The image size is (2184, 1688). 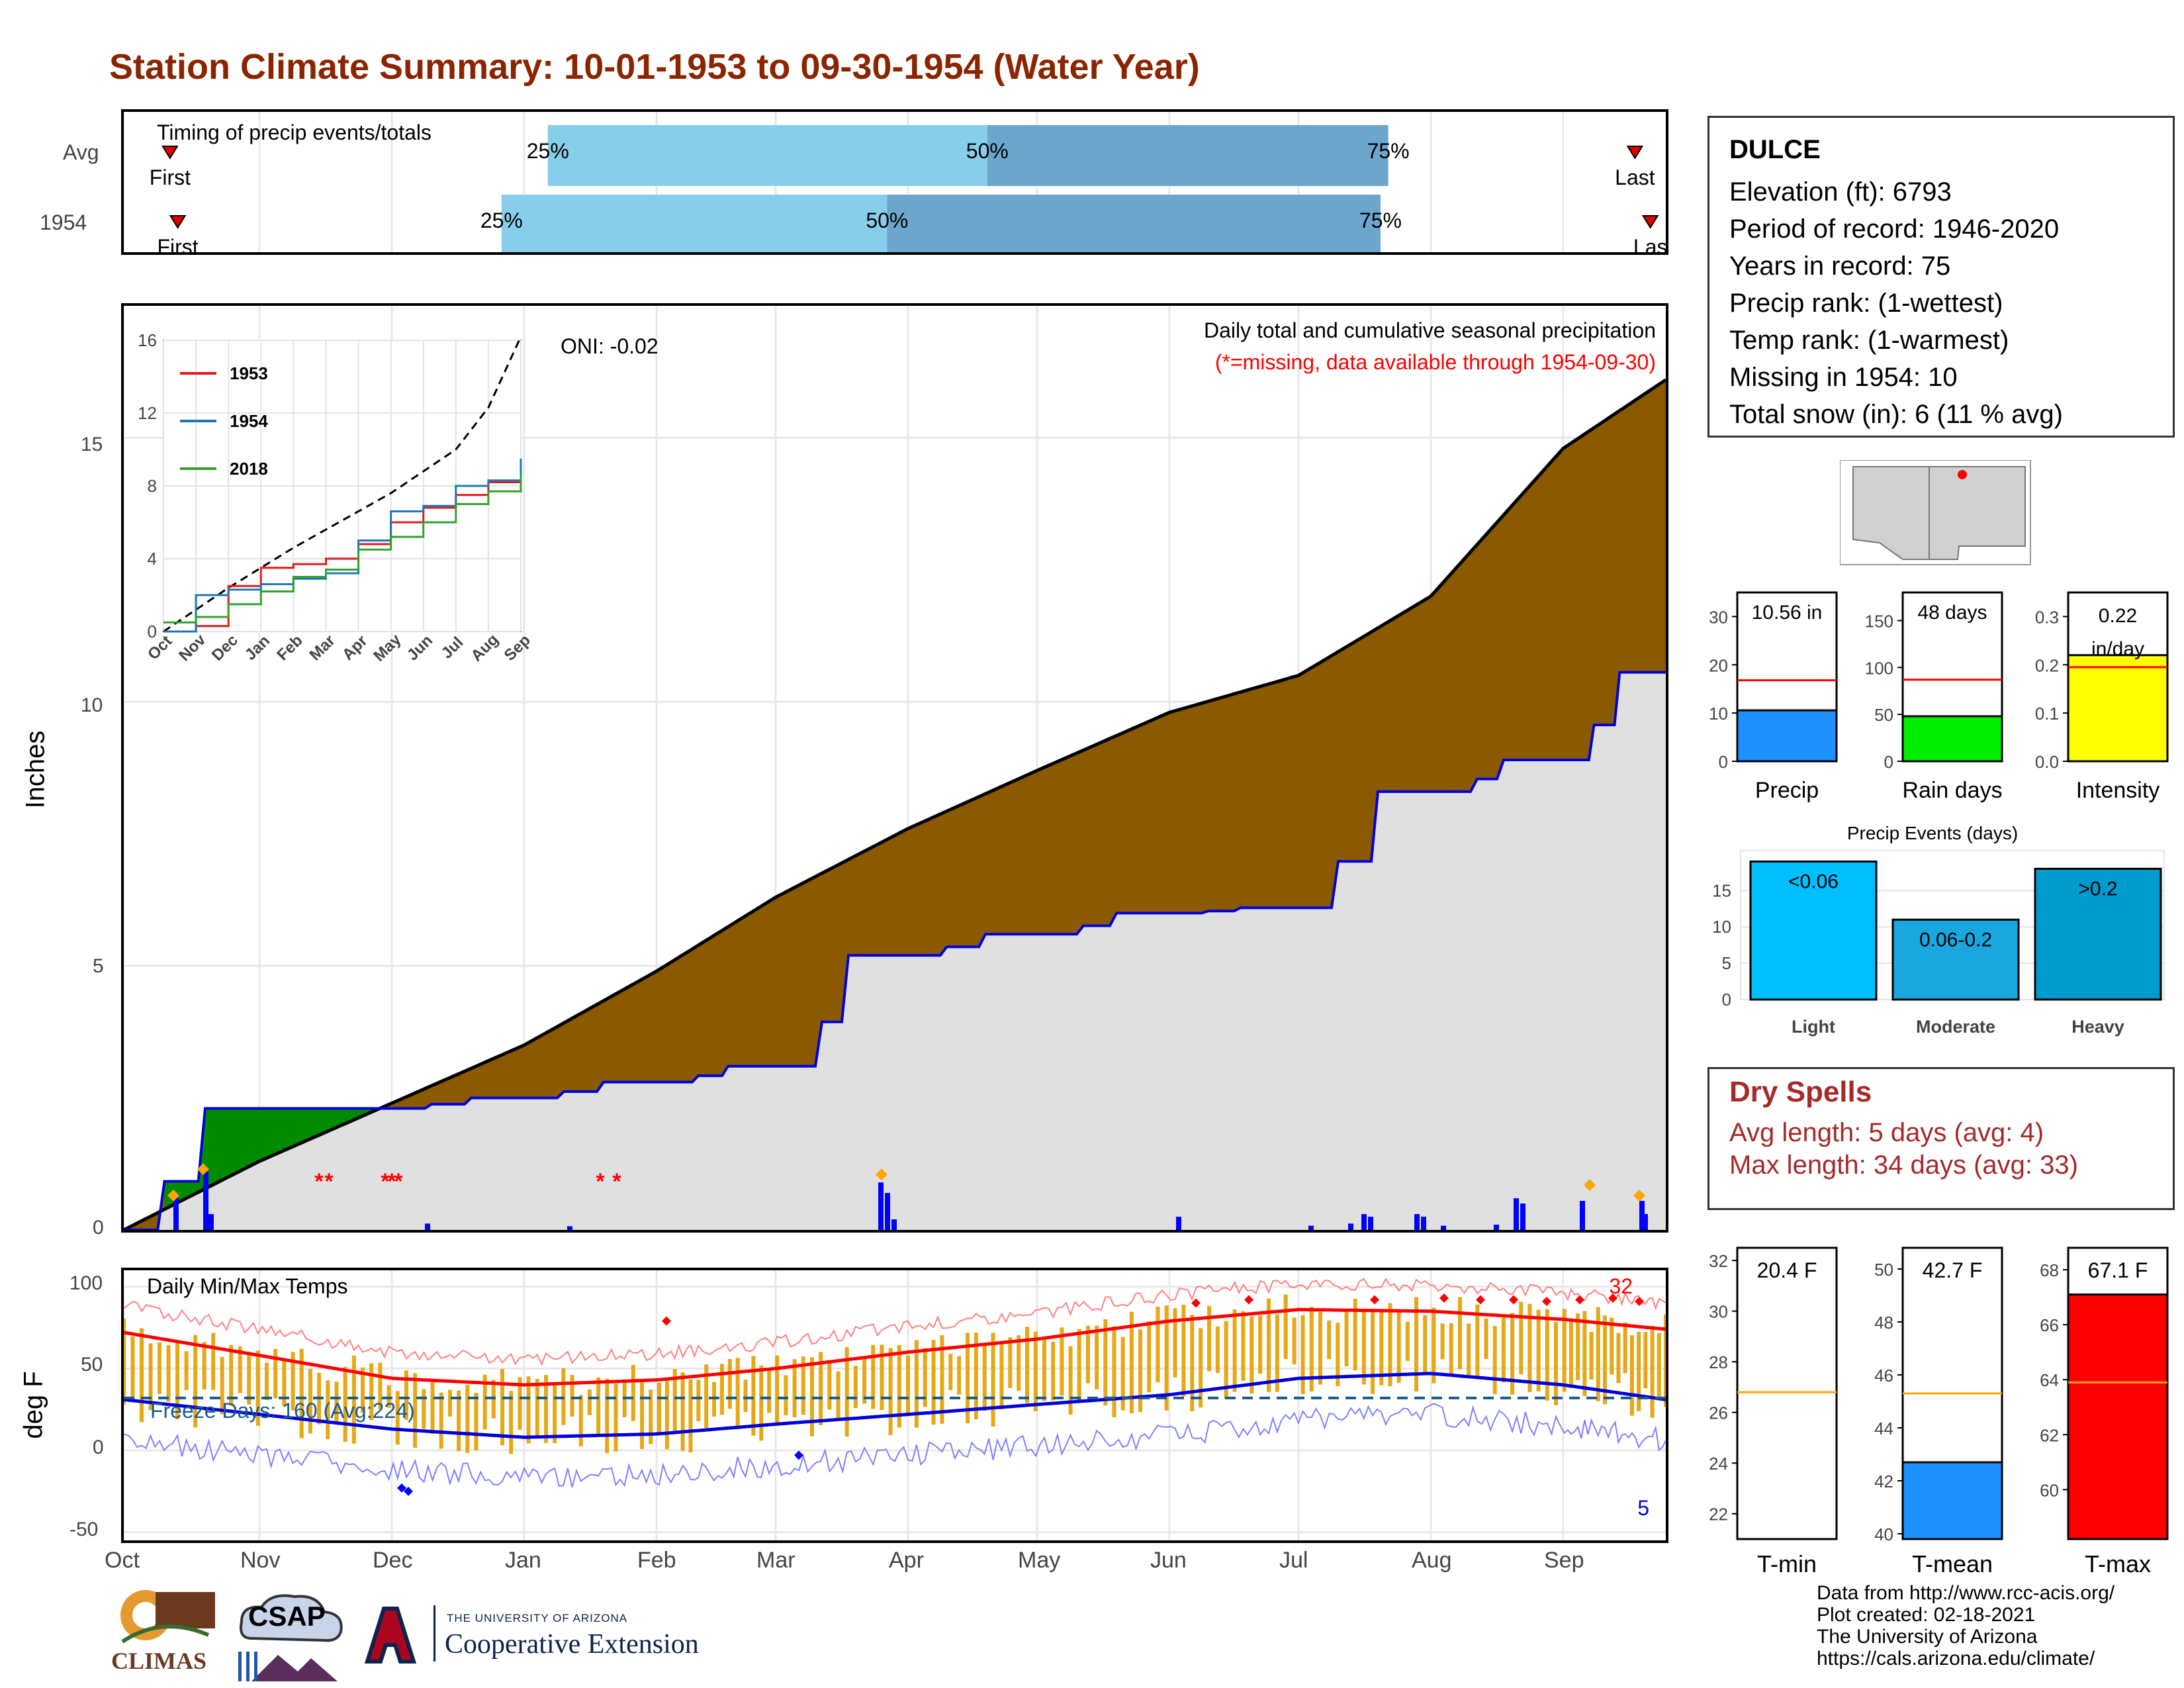 What do you see at coordinates (1966, 1593) in the screenshot?
I see `credit-data-source: Data from http://www.rcc-acis.org/` at bounding box center [1966, 1593].